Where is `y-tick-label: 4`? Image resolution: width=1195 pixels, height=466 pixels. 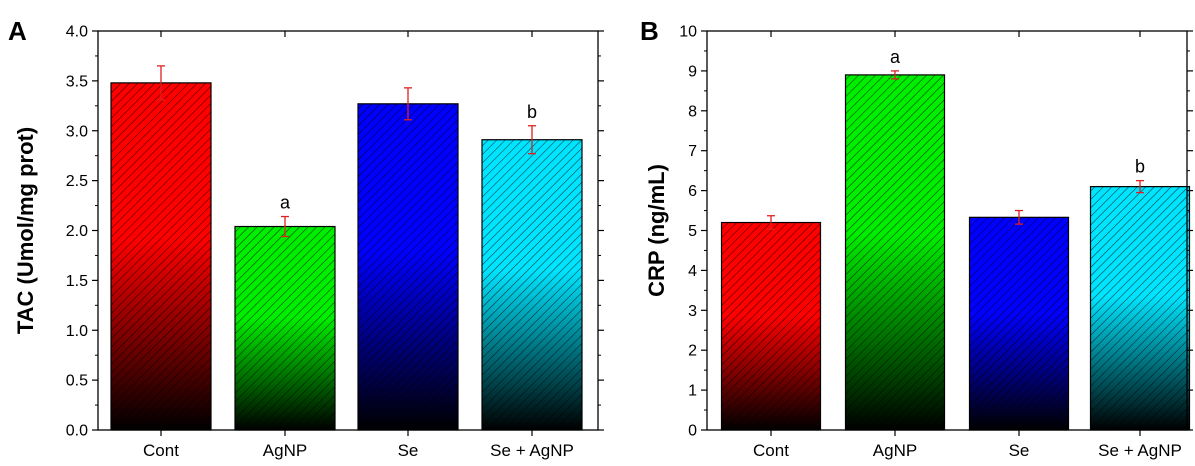 y-tick-label: 4 is located at coordinates (692, 271).